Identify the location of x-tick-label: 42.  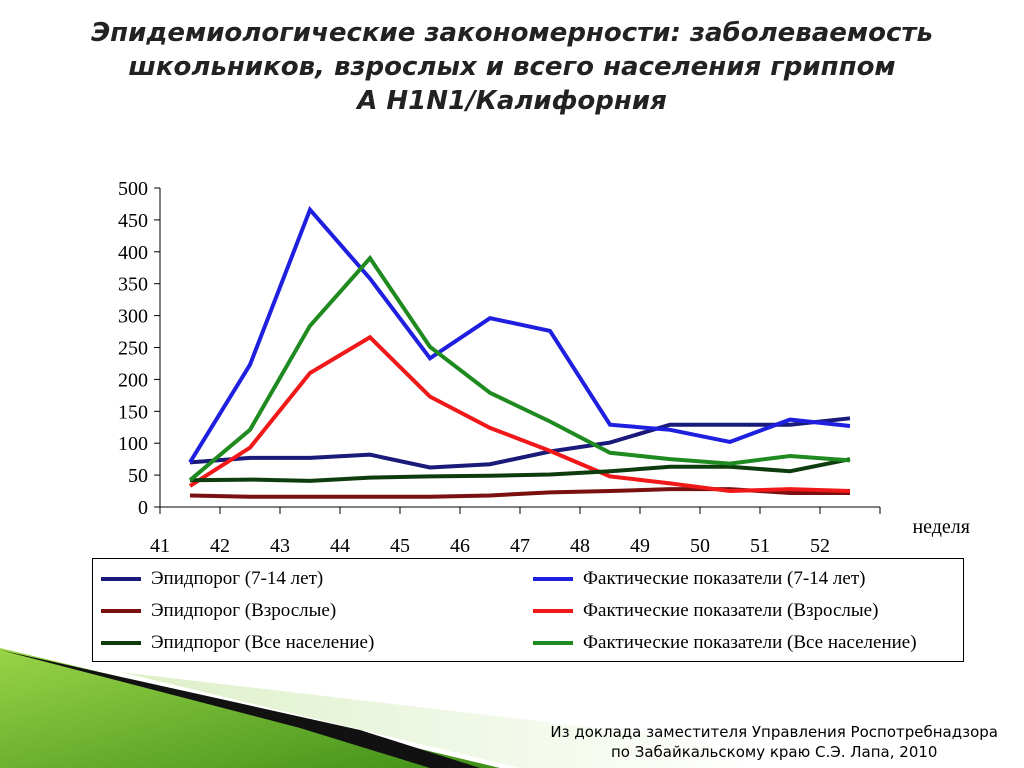
(220, 546).